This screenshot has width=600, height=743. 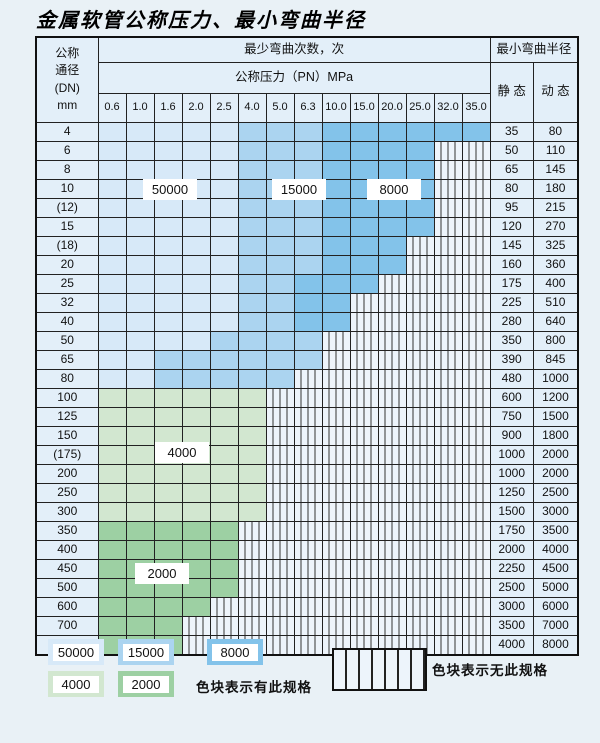 What do you see at coordinates (555, 625) in the screenshot?
I see `dynamic-radius-value: 7000` at bounding box center [555, 625].